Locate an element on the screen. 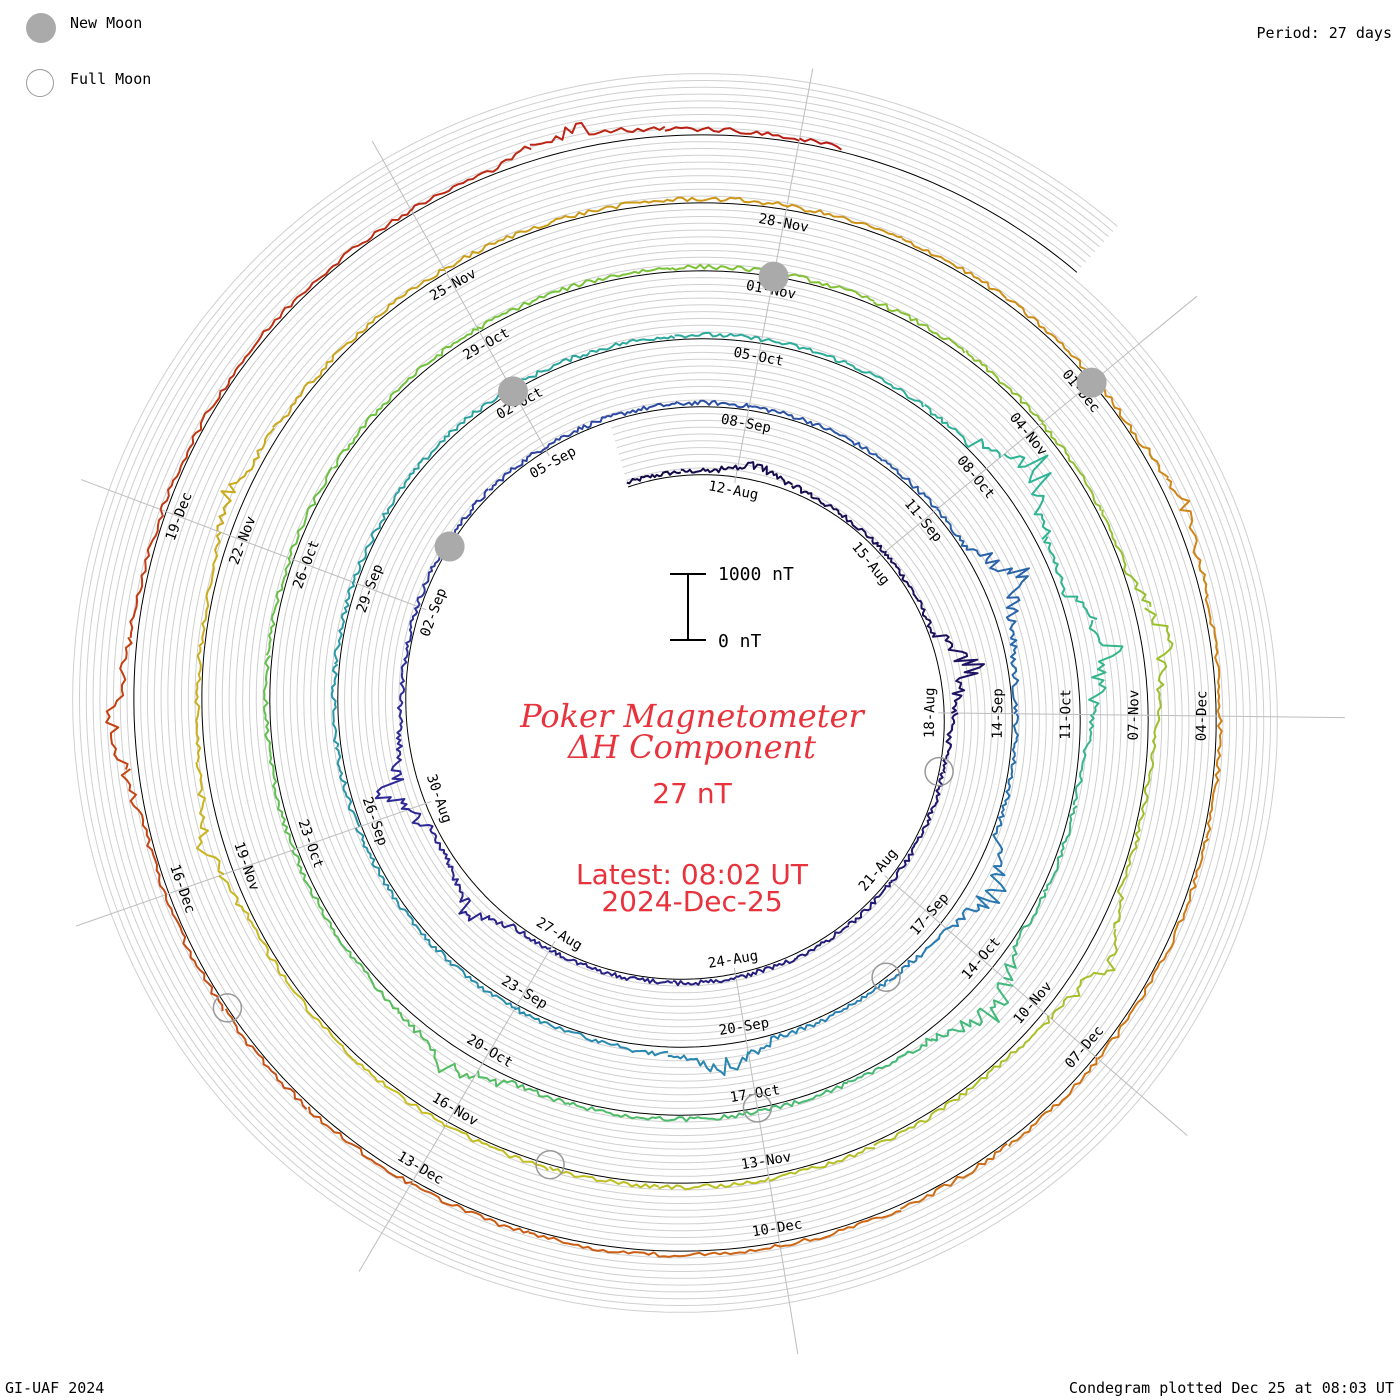 Image resolution: width=1400 pixels, height=1400 pixels. chart-title-line2: ΔH Component is located at coordinates (691, 747).